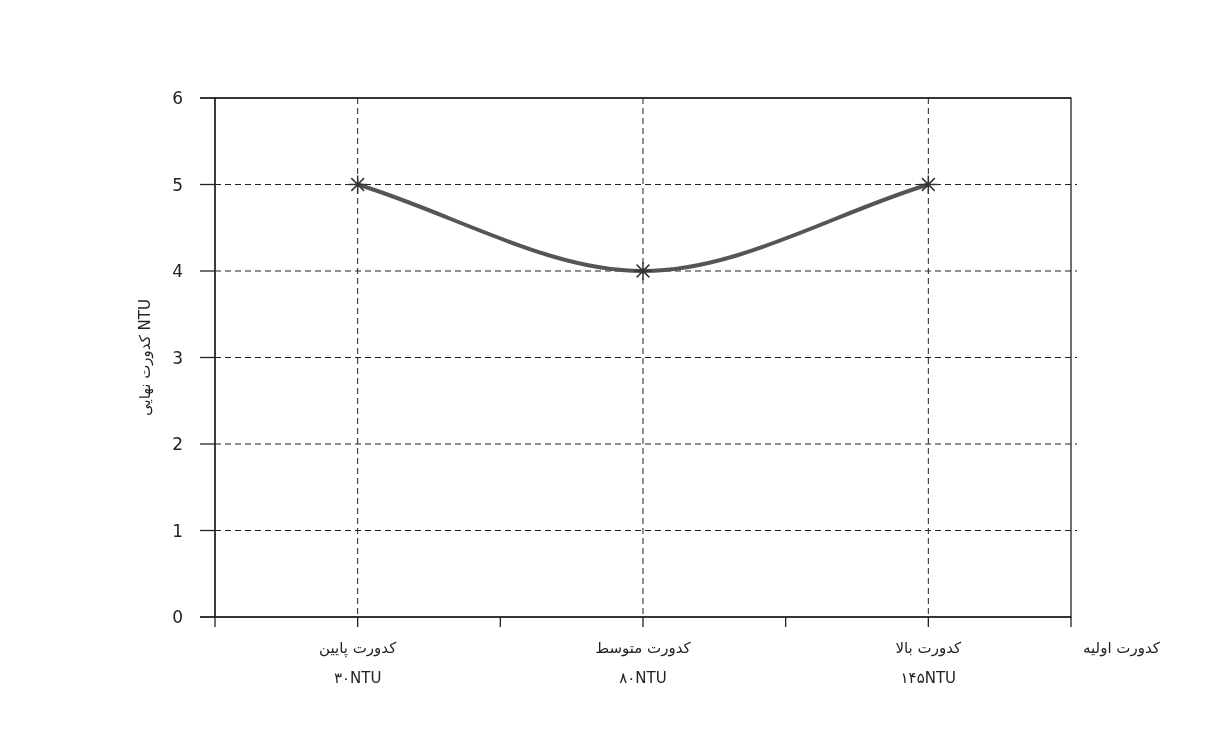  I want to click on y-tick-label: 5, so click(177, 184).